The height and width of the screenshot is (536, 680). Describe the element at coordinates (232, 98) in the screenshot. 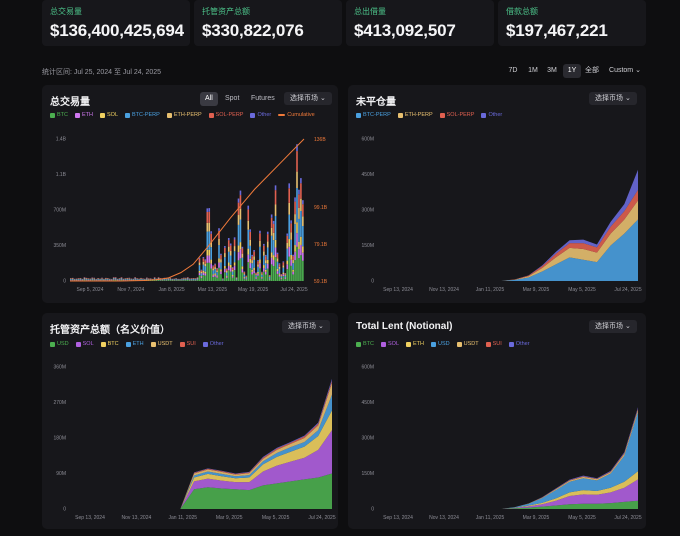

I see `toggle-spot: Spot` at that location.